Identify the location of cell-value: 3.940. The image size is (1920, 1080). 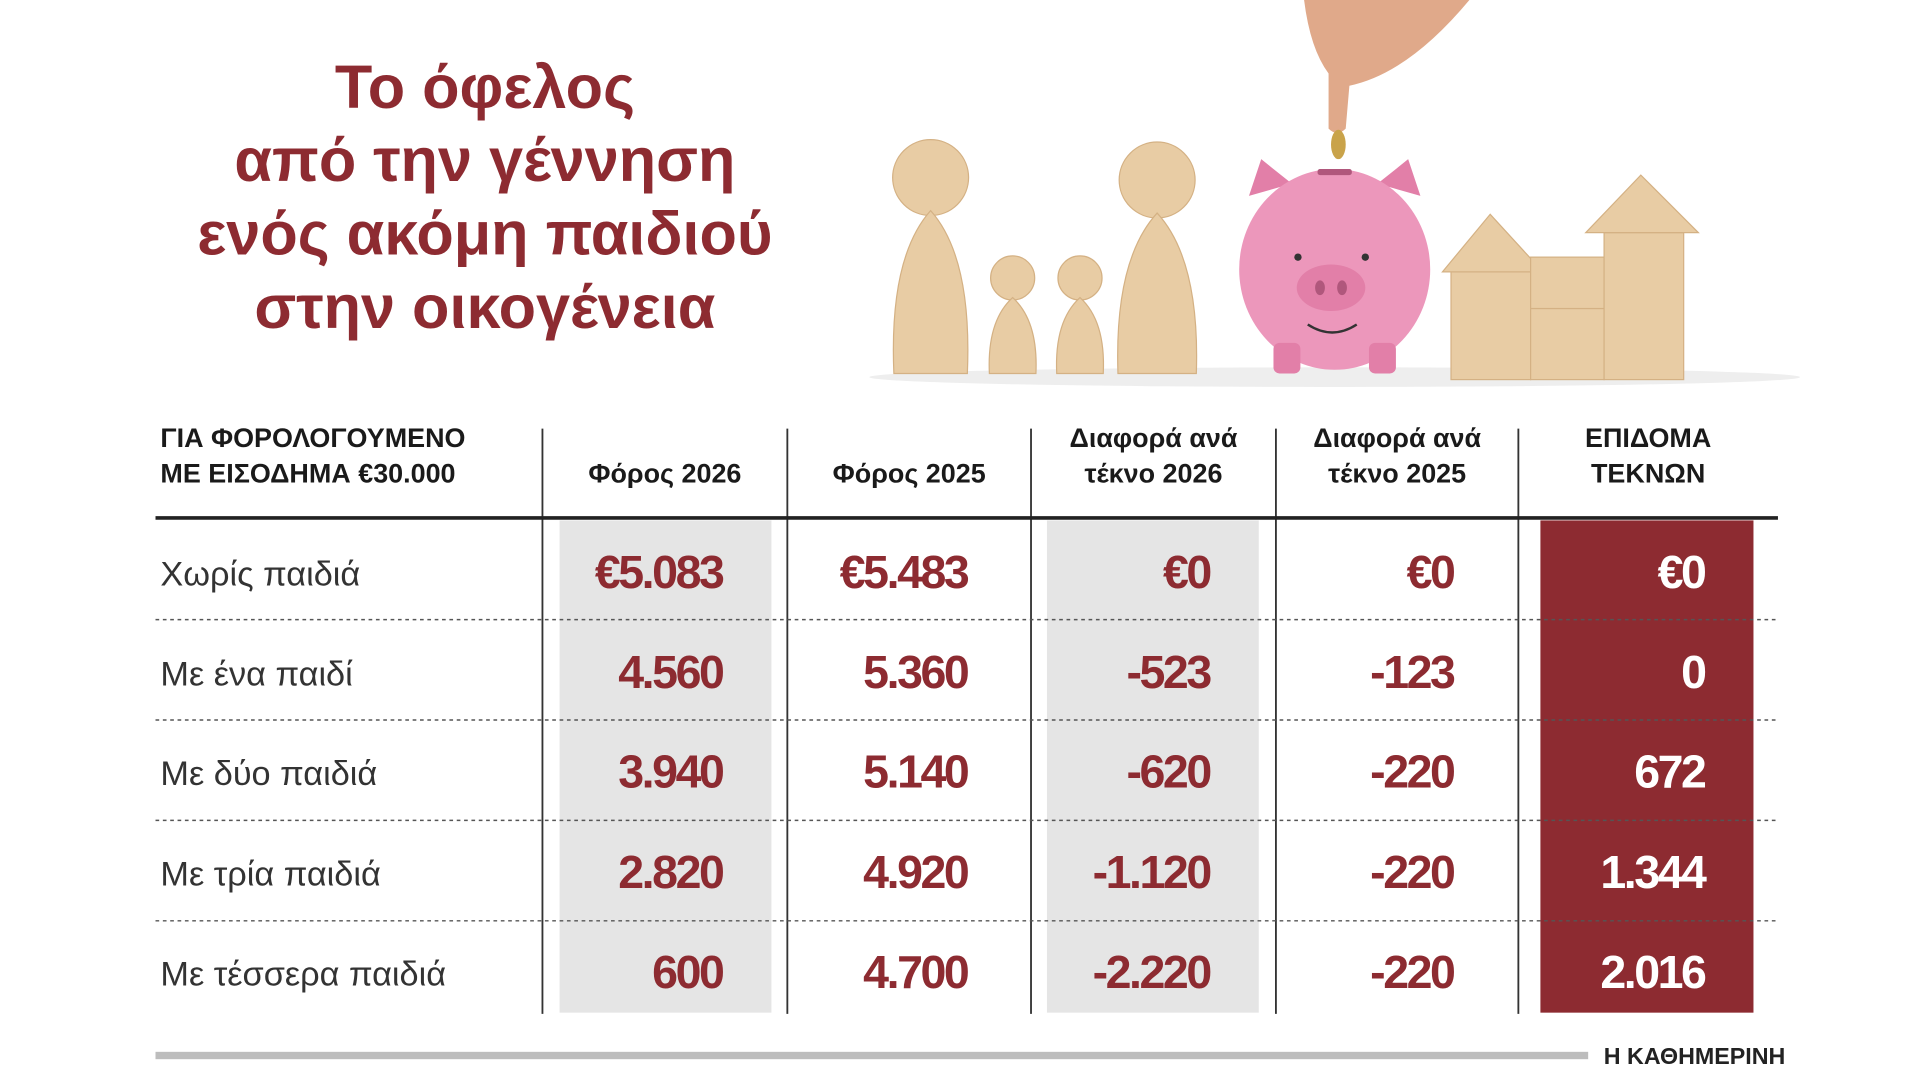
(670, 771).